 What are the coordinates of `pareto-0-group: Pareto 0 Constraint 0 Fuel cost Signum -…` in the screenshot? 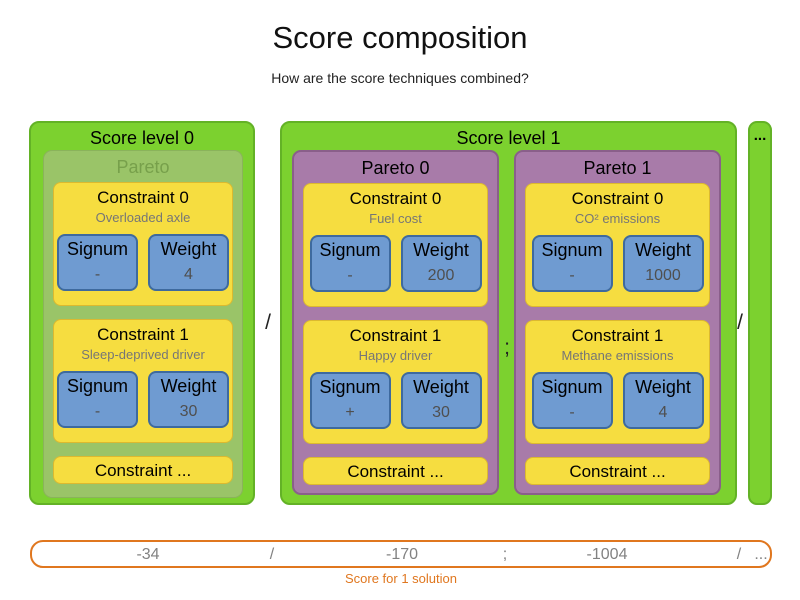 It's located at (395, 322).